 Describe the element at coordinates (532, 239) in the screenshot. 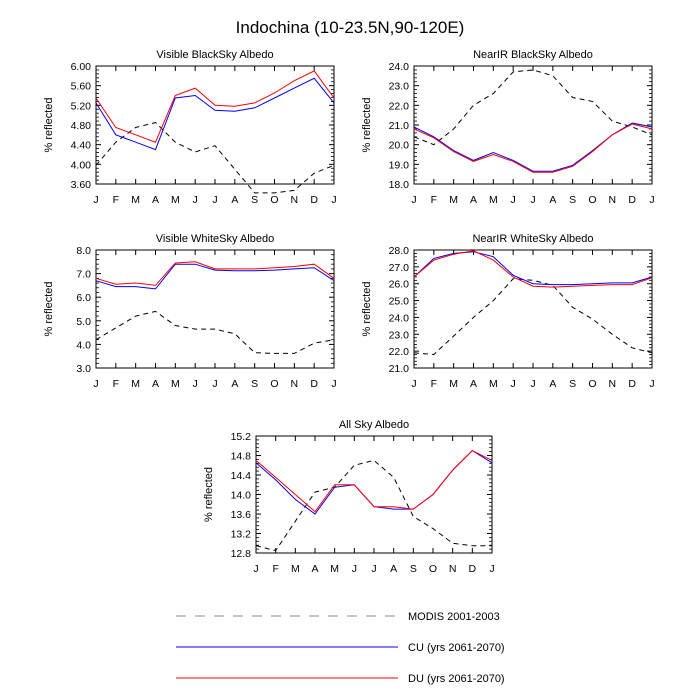

I see `panel-title: NearIR WhiteSky Albedo` at that location.